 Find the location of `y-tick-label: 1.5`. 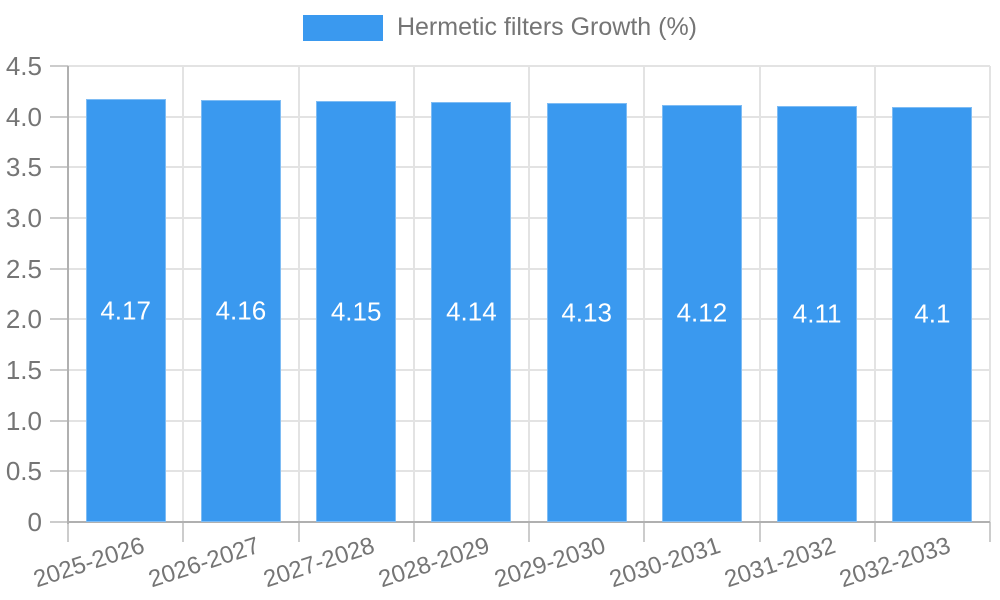

y-tick-label: 1.5 is located at coordinates (23, 370).